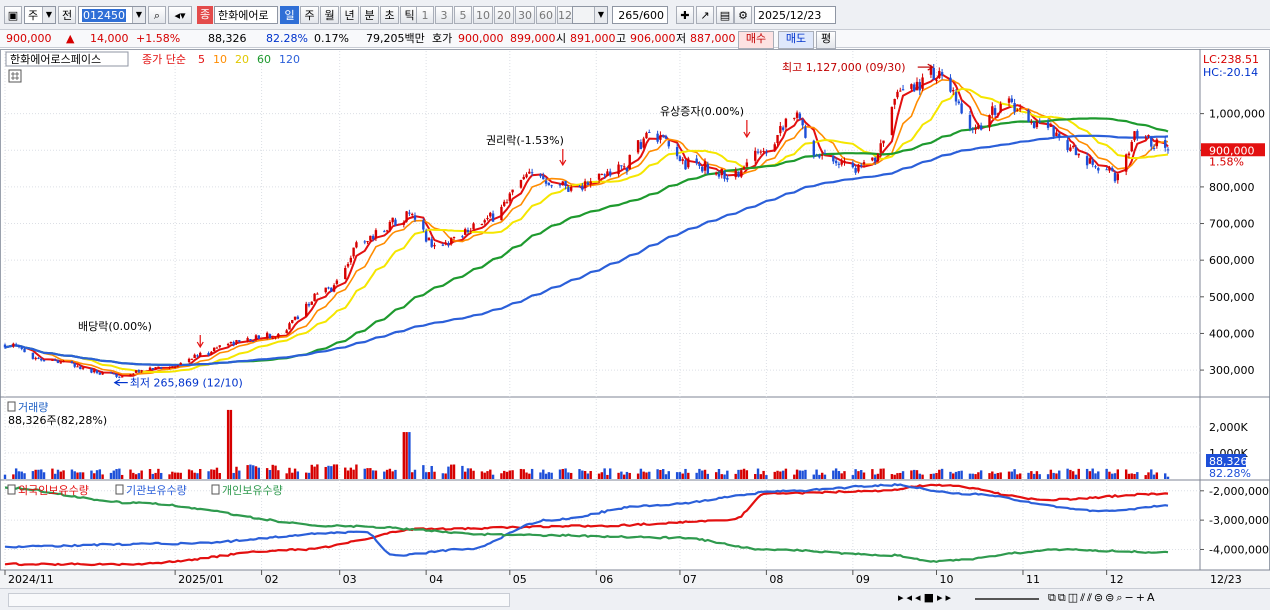 This screenshot has height=610, width=1270. What do you see at coordinates (1232, 370) in the screenshot?
I see `price-tick-label: 300,000` at bounding box center [1232, 370].